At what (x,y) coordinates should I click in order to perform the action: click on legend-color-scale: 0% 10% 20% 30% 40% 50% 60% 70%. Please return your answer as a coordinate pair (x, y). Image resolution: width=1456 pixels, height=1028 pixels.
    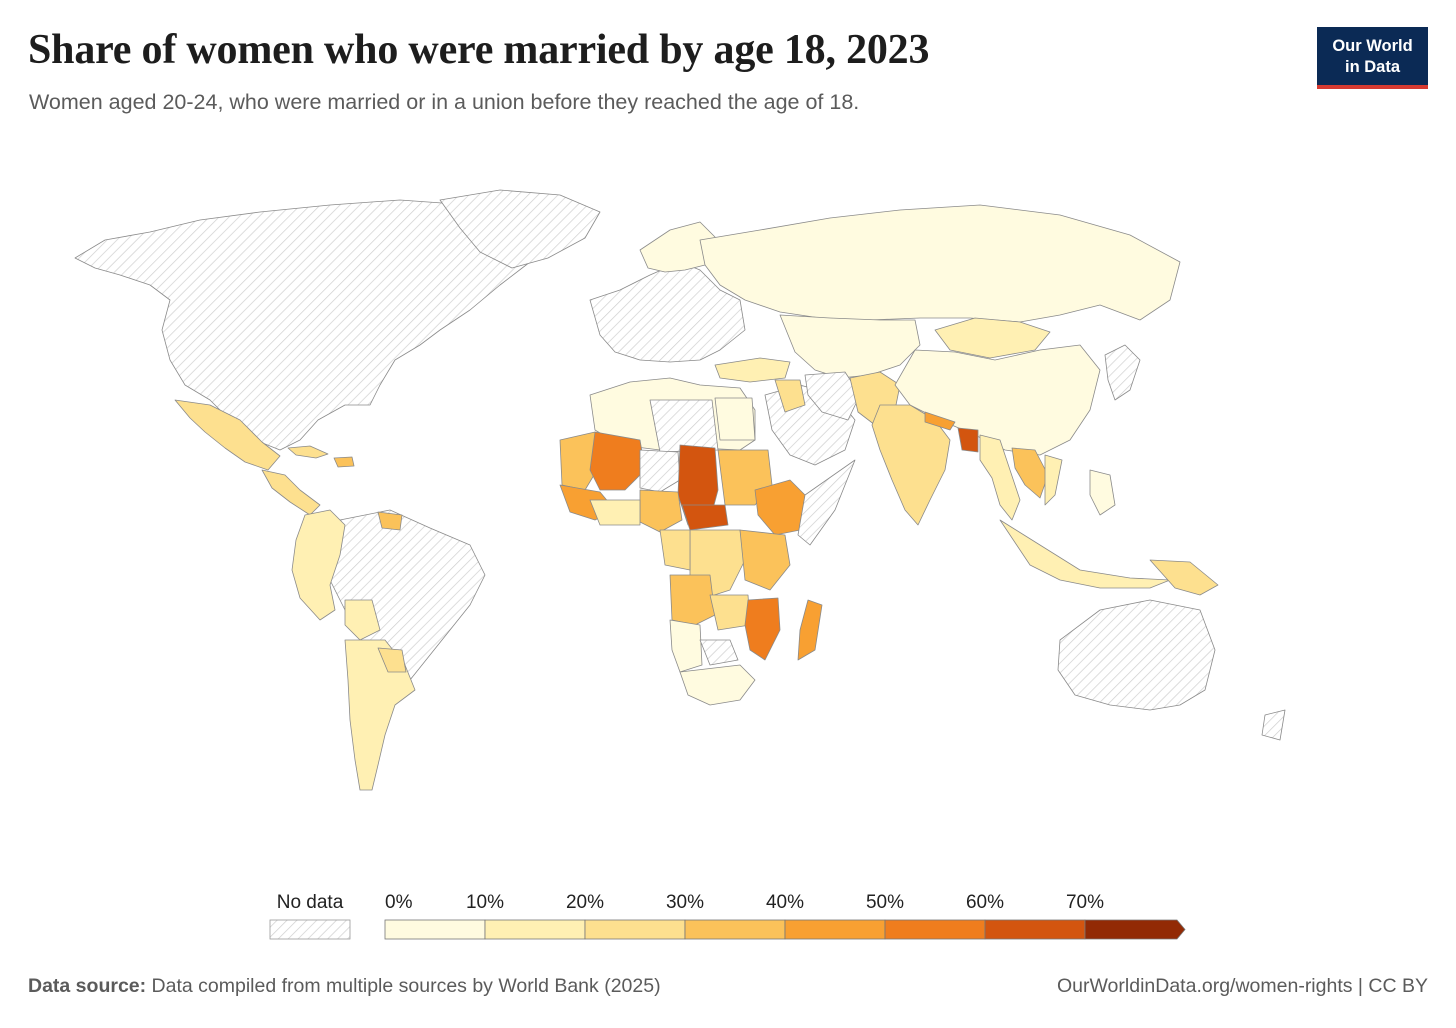
    Looking at the image, I should click on (785, 916).